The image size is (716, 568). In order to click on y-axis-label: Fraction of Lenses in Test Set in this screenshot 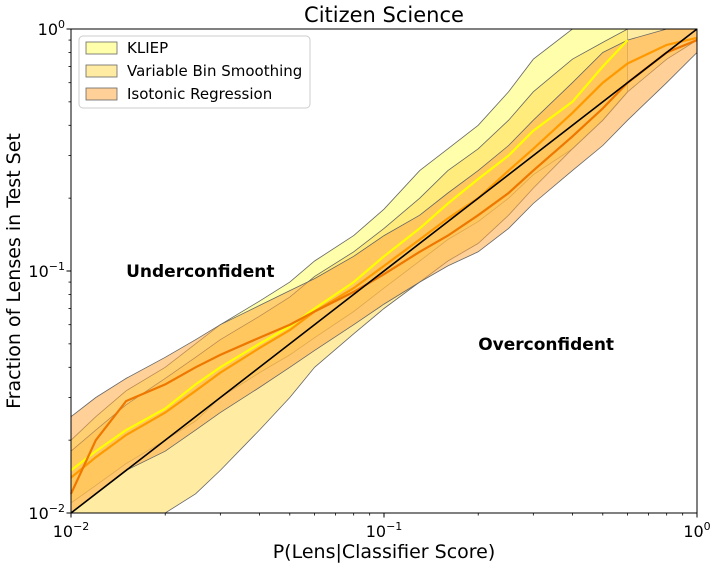, I will do `click(14, 271)`.